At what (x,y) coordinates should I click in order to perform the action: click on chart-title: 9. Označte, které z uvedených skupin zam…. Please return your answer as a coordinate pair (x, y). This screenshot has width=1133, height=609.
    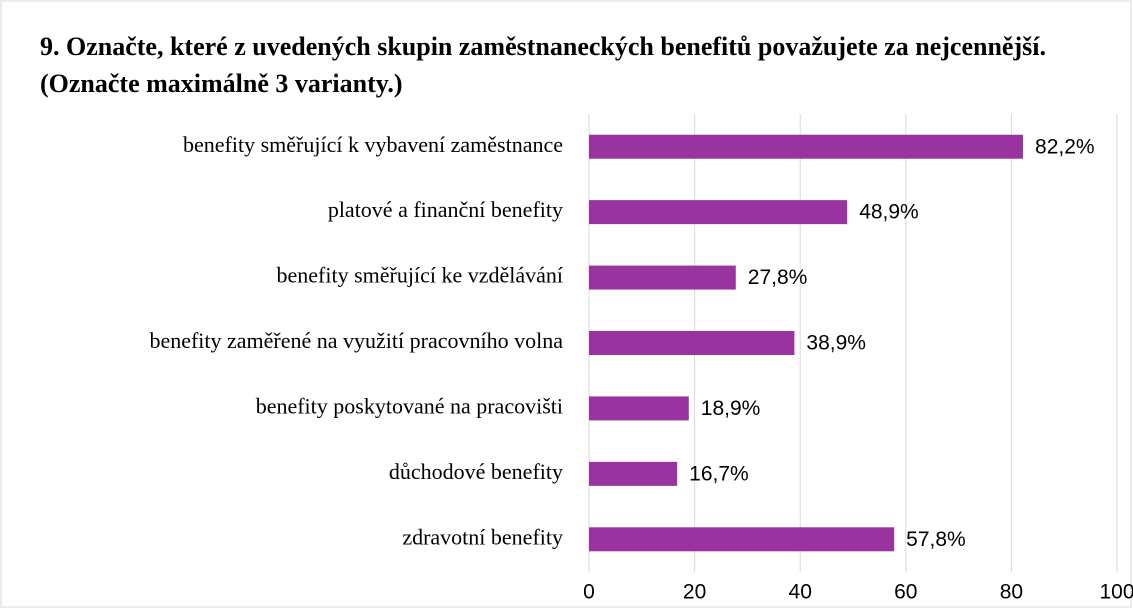
    Looking at the image, I should click on (543, 65).